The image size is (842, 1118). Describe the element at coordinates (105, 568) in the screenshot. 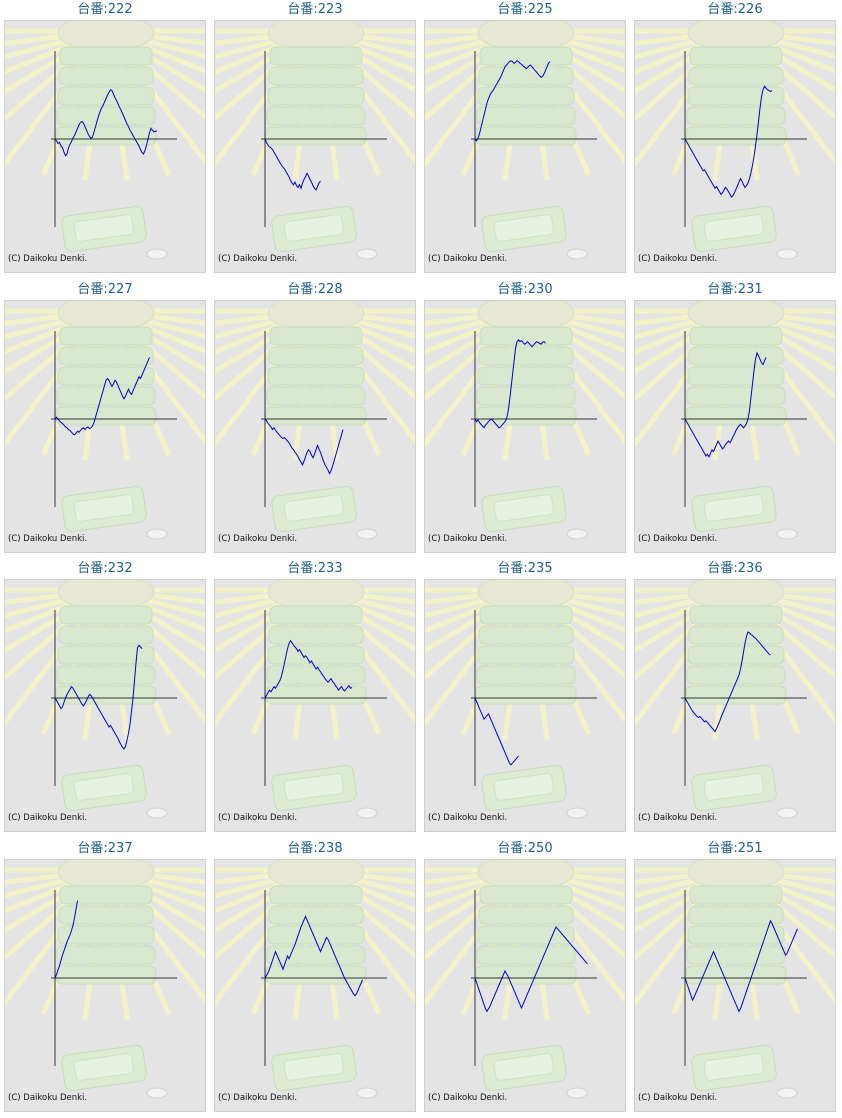

I see `chart-title: 台番:232` at that location.